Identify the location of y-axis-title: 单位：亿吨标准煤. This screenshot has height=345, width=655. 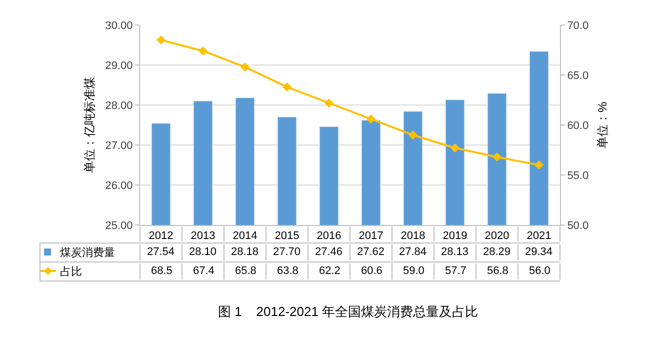
(89, 125).